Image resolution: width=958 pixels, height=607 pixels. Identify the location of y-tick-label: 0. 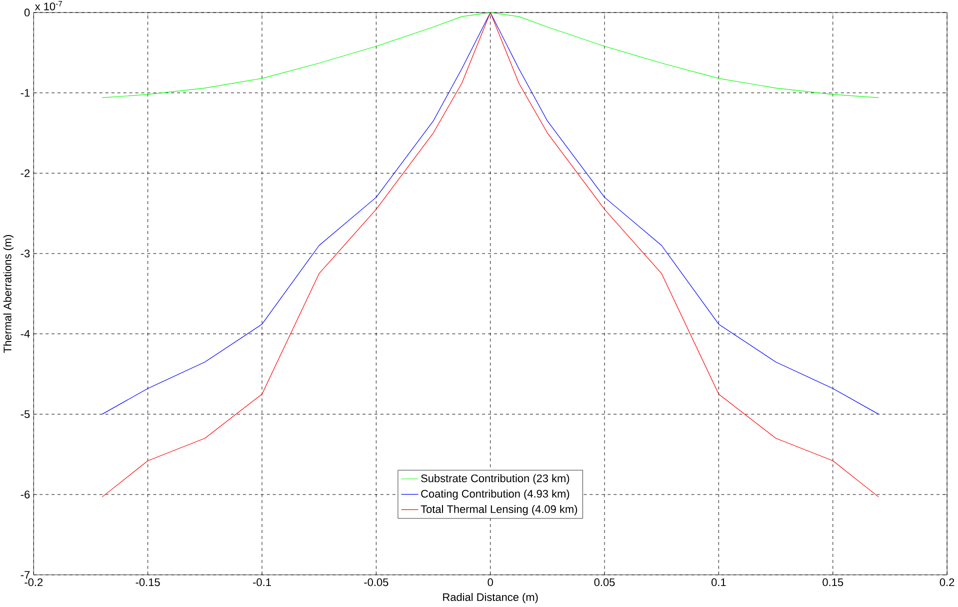
(27, 12).